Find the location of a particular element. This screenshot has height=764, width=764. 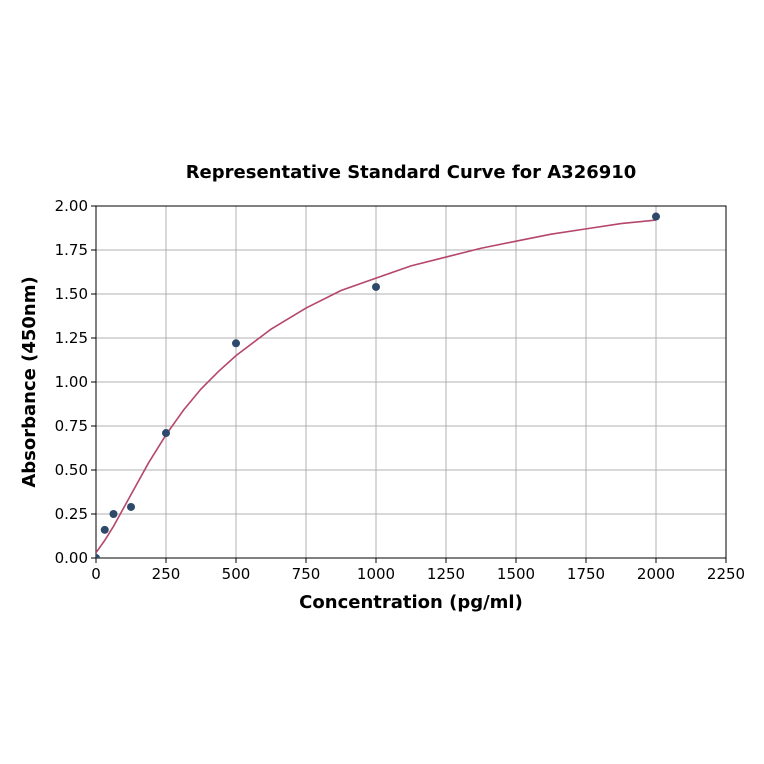

x-tick-label: 750 is located at coordinates (306, 574).